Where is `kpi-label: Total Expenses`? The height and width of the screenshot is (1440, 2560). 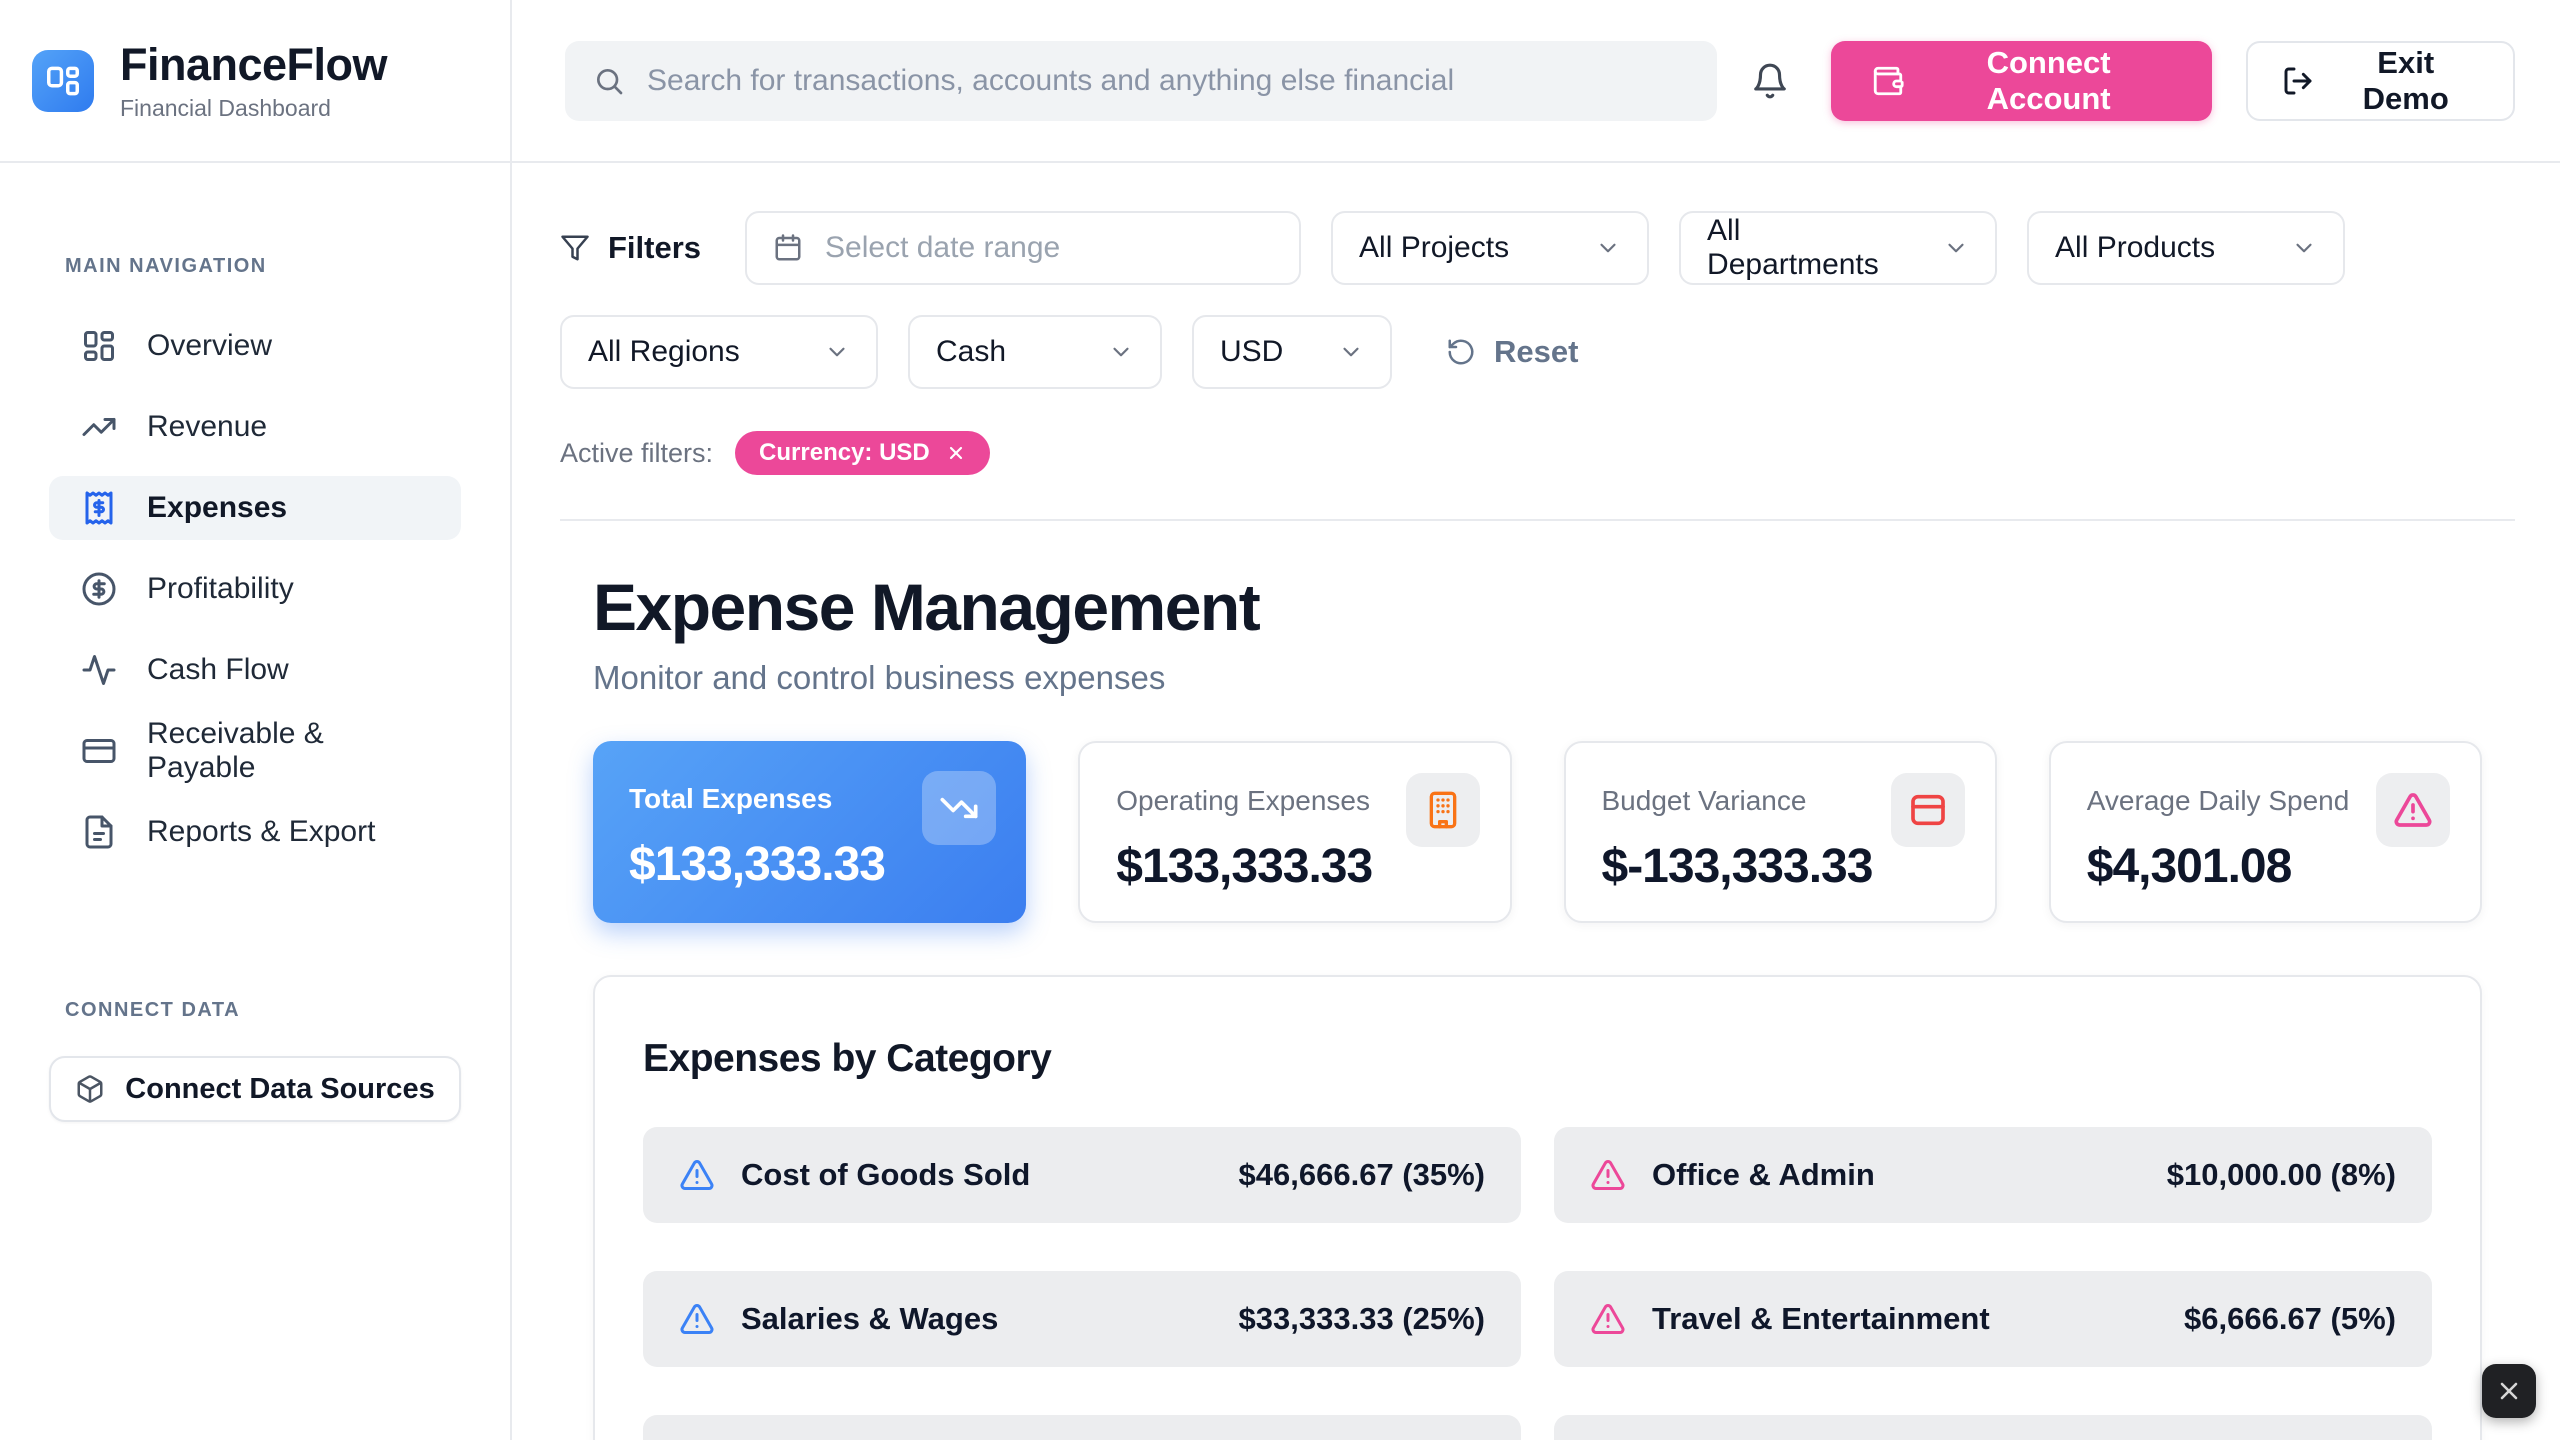
kpi-label: Total Expenses is located at coordinates (731, 798).